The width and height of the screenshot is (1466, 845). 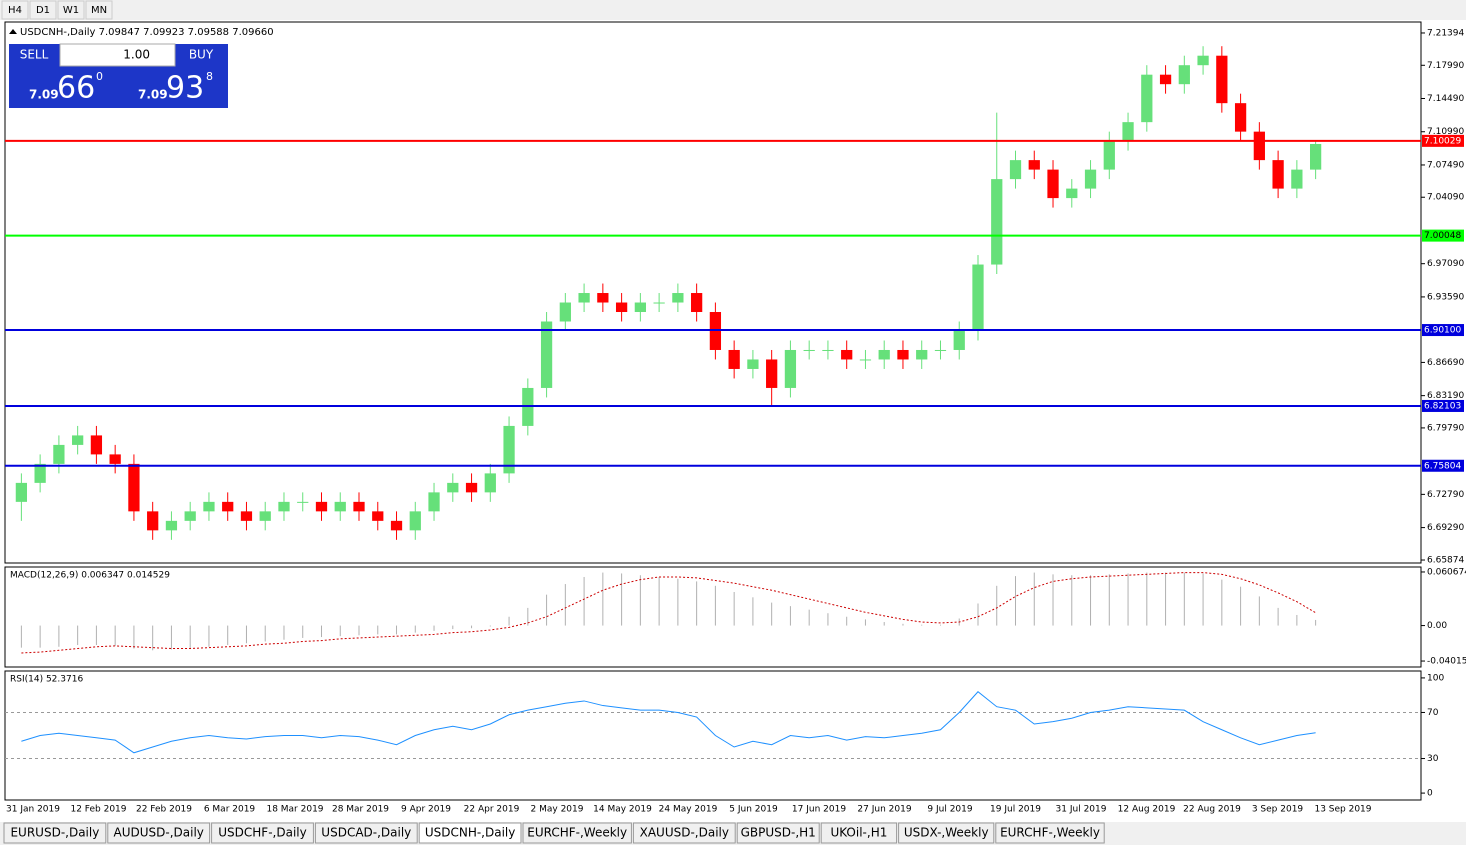 I want to click on chart-tab-label: USDCAD-,Daily, so click(x=366, y=833).